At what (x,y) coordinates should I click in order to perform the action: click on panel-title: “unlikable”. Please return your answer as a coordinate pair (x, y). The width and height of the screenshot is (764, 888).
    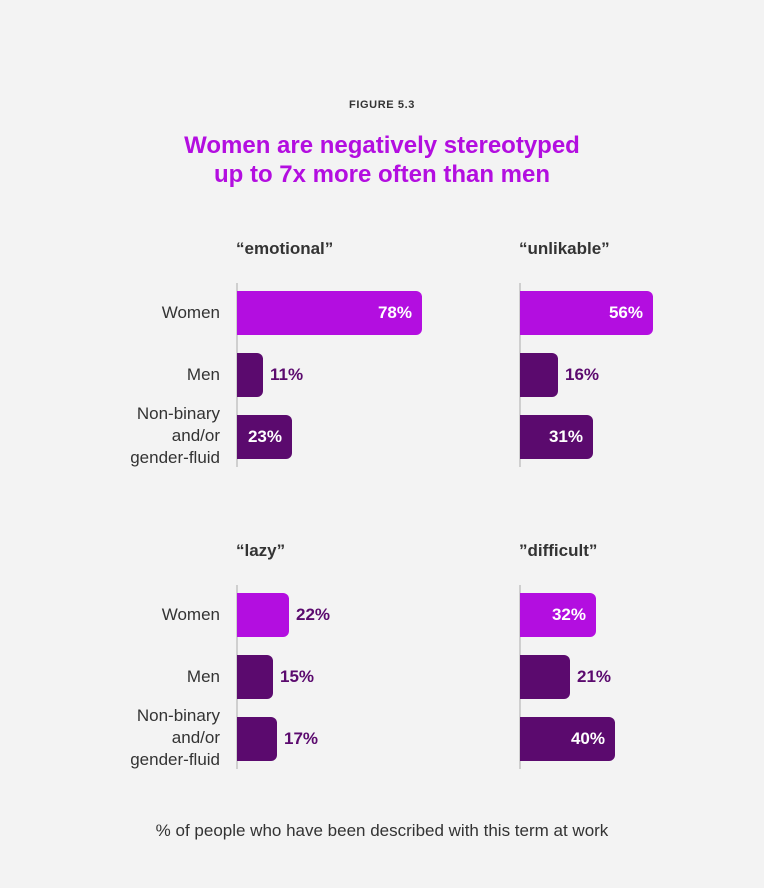
    Looking at the image, I should click on (564, 248).